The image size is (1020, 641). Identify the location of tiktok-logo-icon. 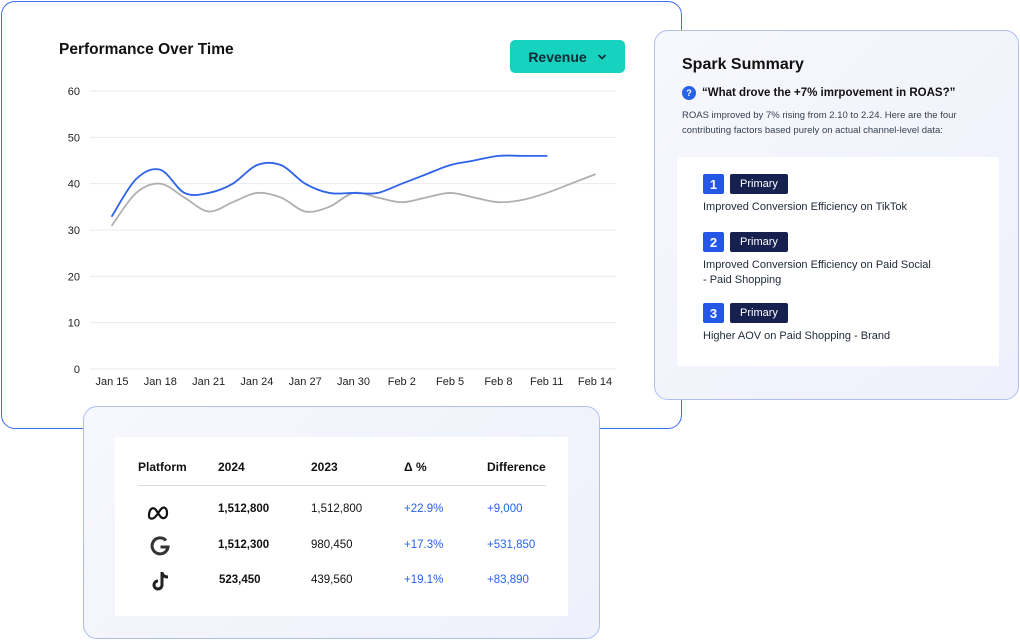
(160, 581).